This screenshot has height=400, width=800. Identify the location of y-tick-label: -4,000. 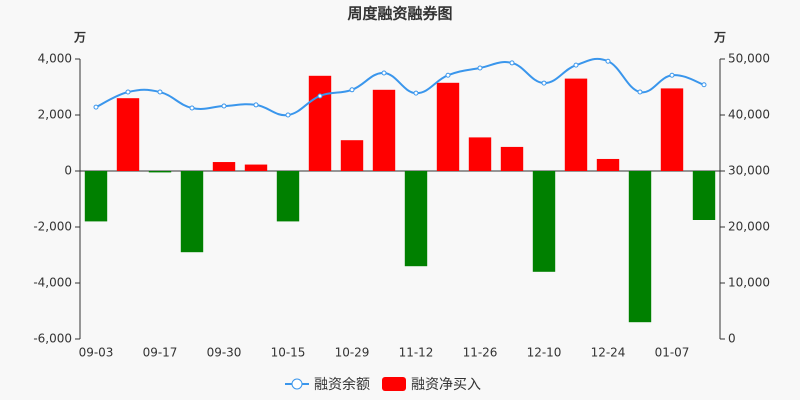
(52, 283).